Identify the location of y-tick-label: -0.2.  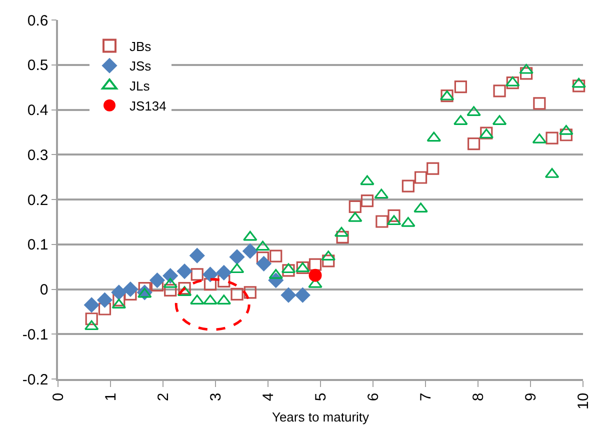
(35, 379).